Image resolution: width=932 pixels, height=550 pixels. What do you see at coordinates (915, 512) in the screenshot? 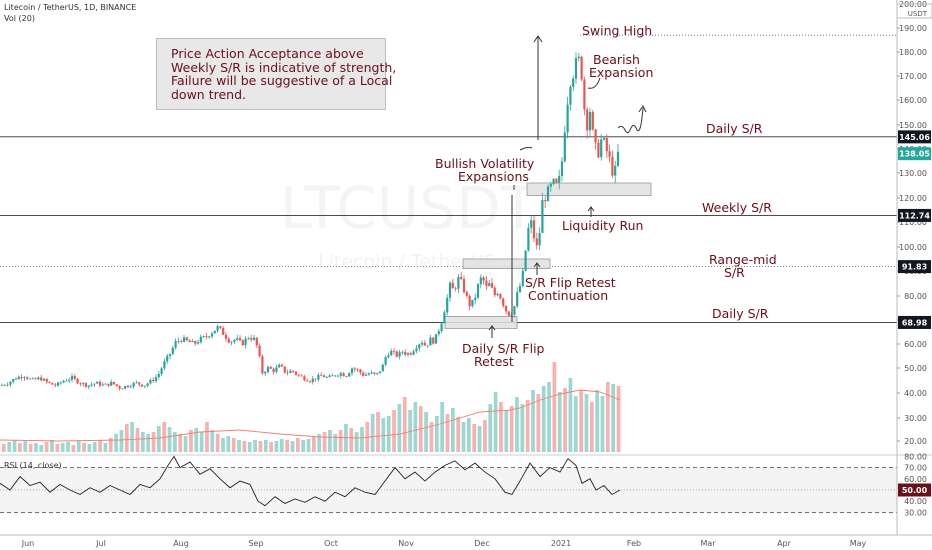
I see `rsi-tick-label: 30.00` at bounding box center [915, 512].